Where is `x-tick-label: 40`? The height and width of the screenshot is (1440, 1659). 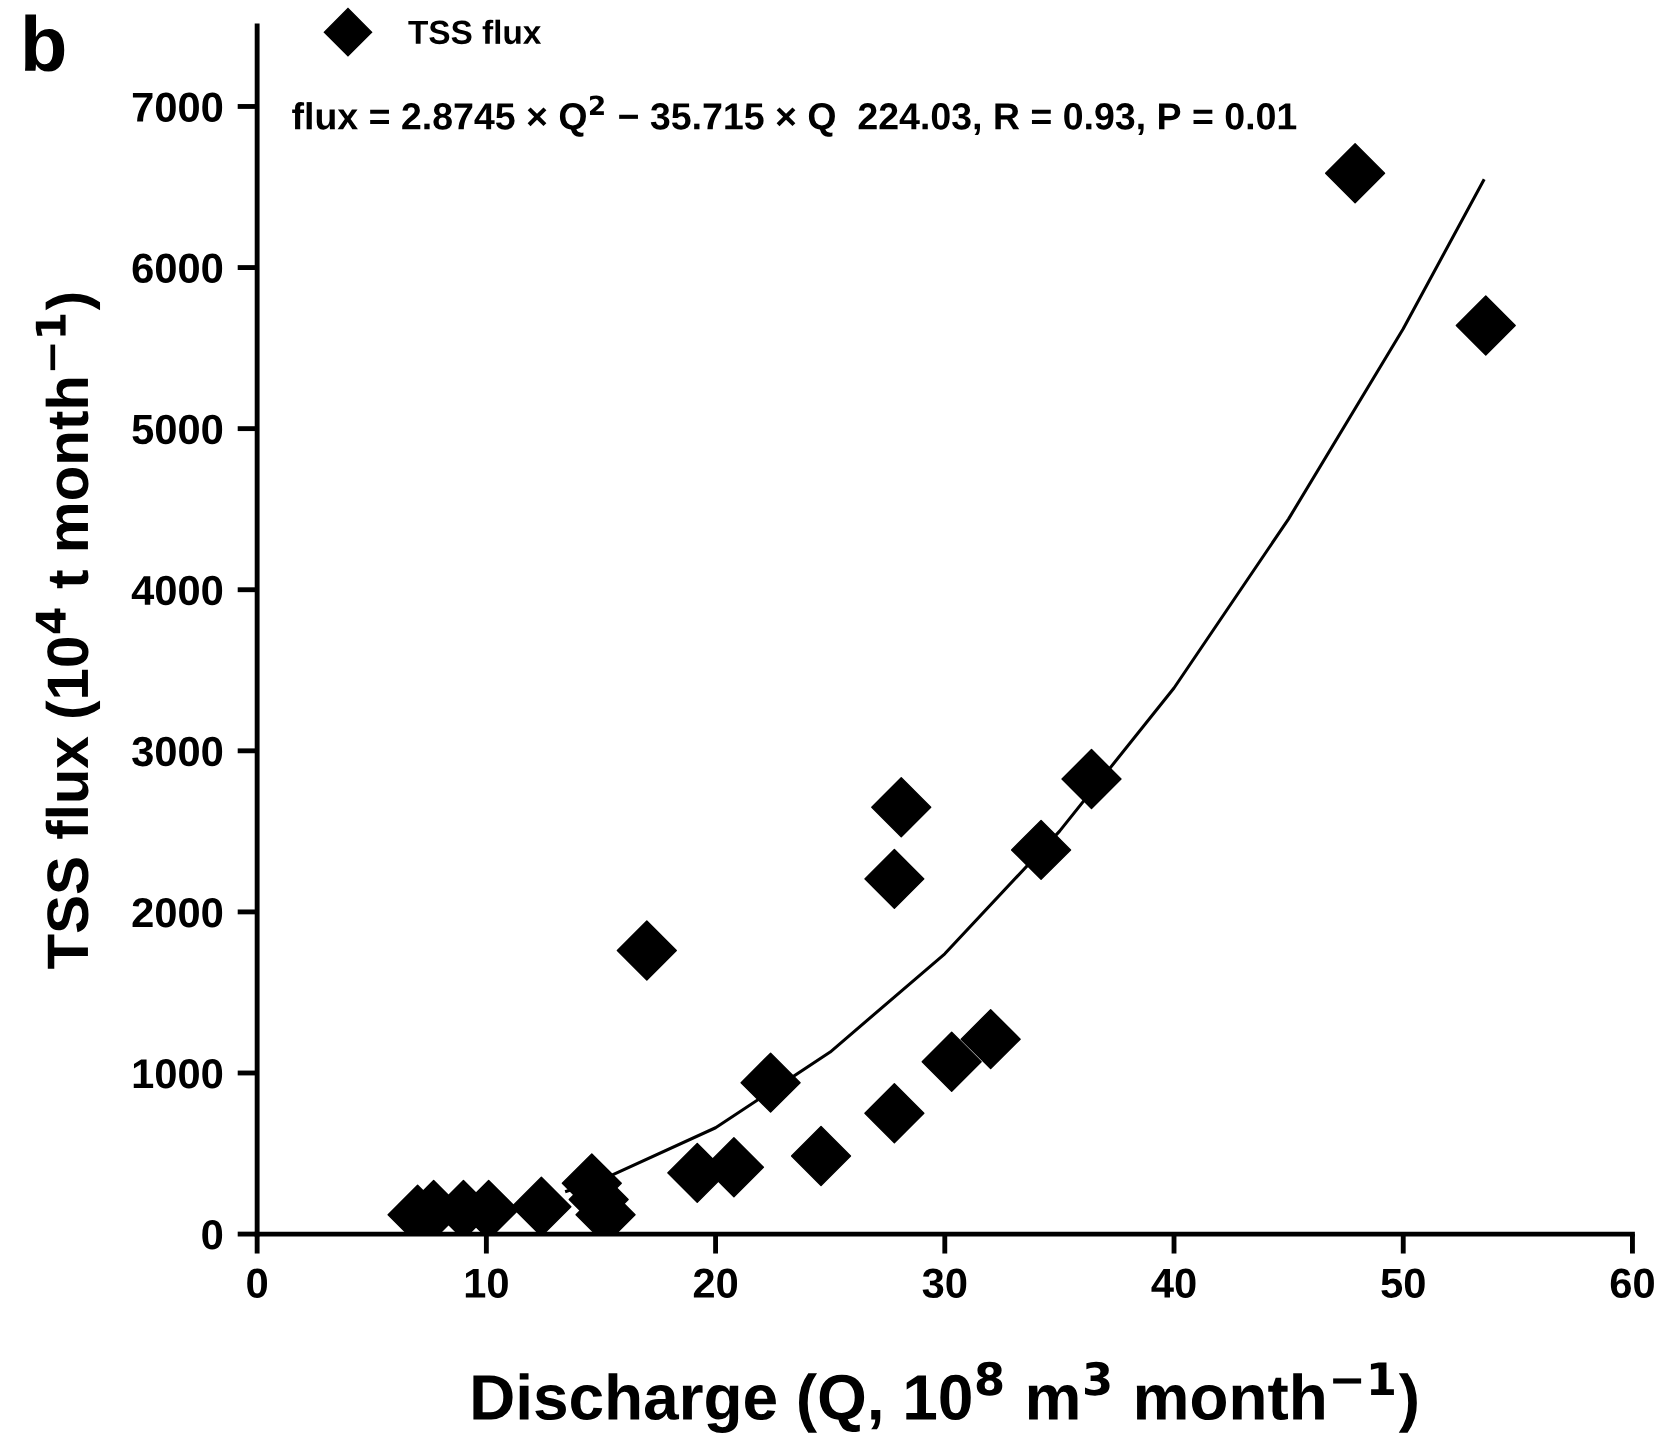 x-tick-label: 40 is located at coordinates (1173, 1283).